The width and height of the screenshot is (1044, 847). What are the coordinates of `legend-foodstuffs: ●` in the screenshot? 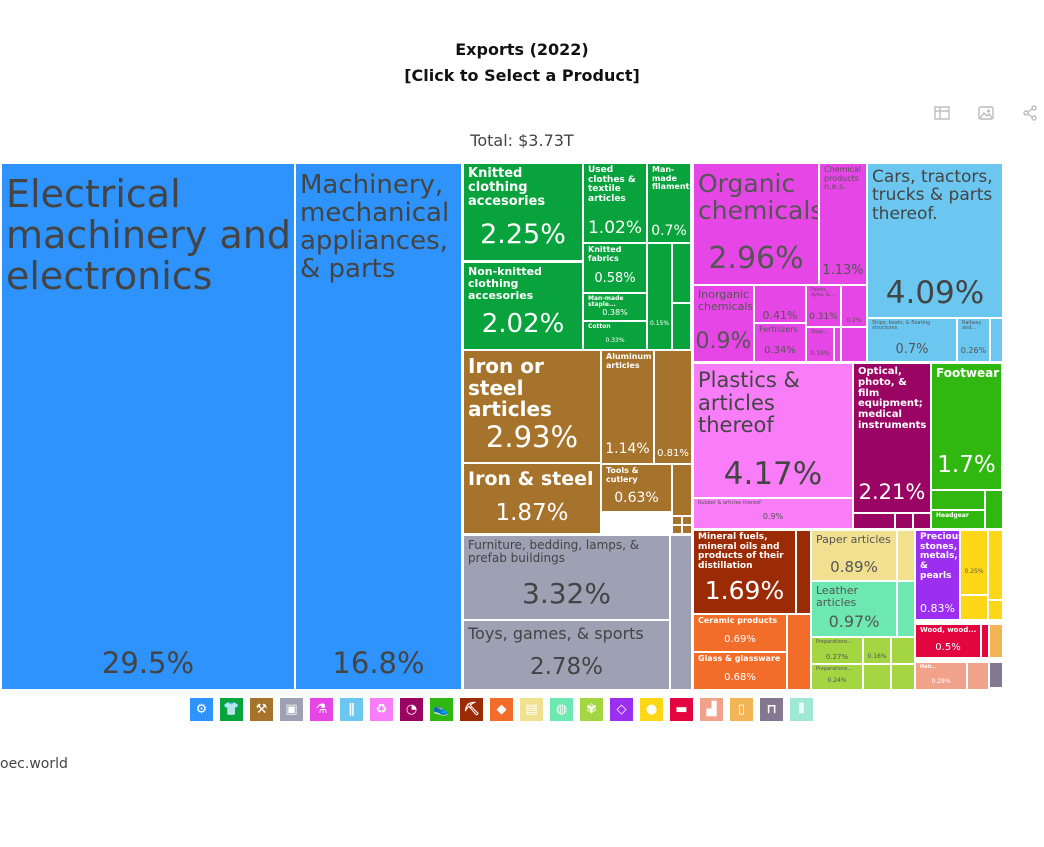 It's located at (651, 709).